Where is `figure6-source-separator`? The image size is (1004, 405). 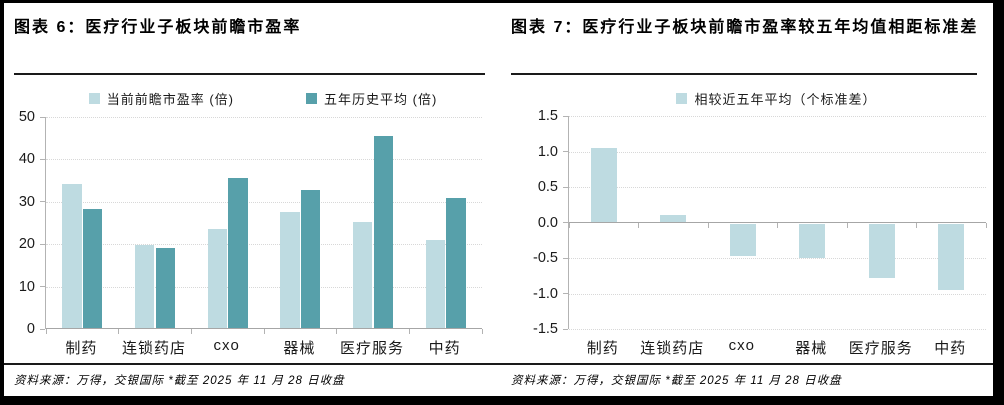 figure6-source-separator is located at coordinates (252, 364).